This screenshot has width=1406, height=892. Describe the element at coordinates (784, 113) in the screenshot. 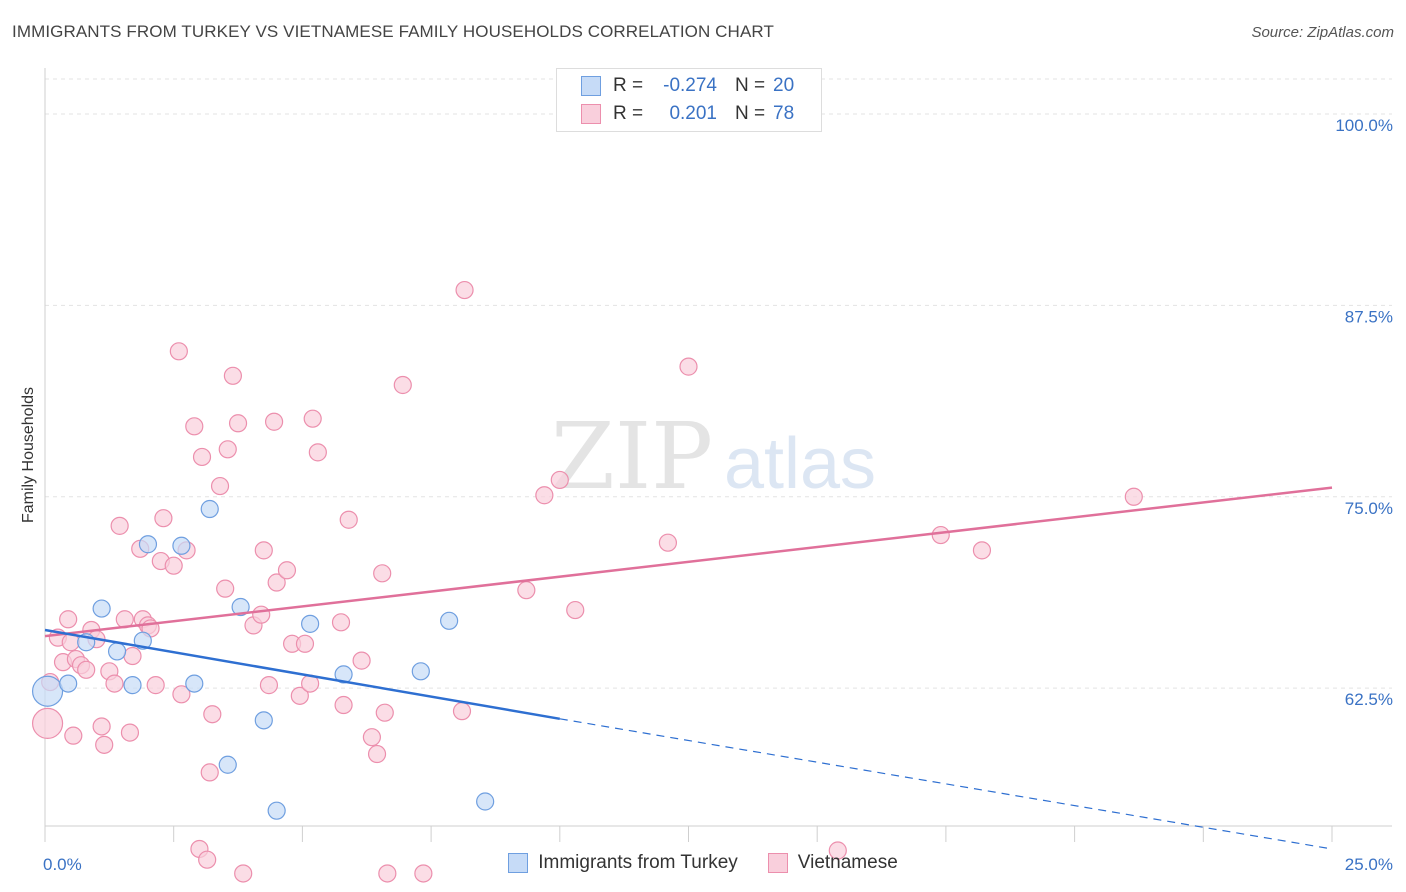

I see `legend-n-value: 78` at that location.